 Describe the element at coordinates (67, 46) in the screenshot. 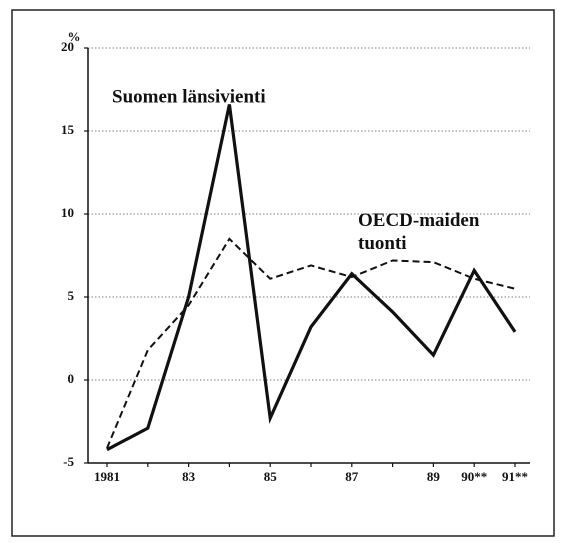

I see `y-tick-label: 20` at that location.